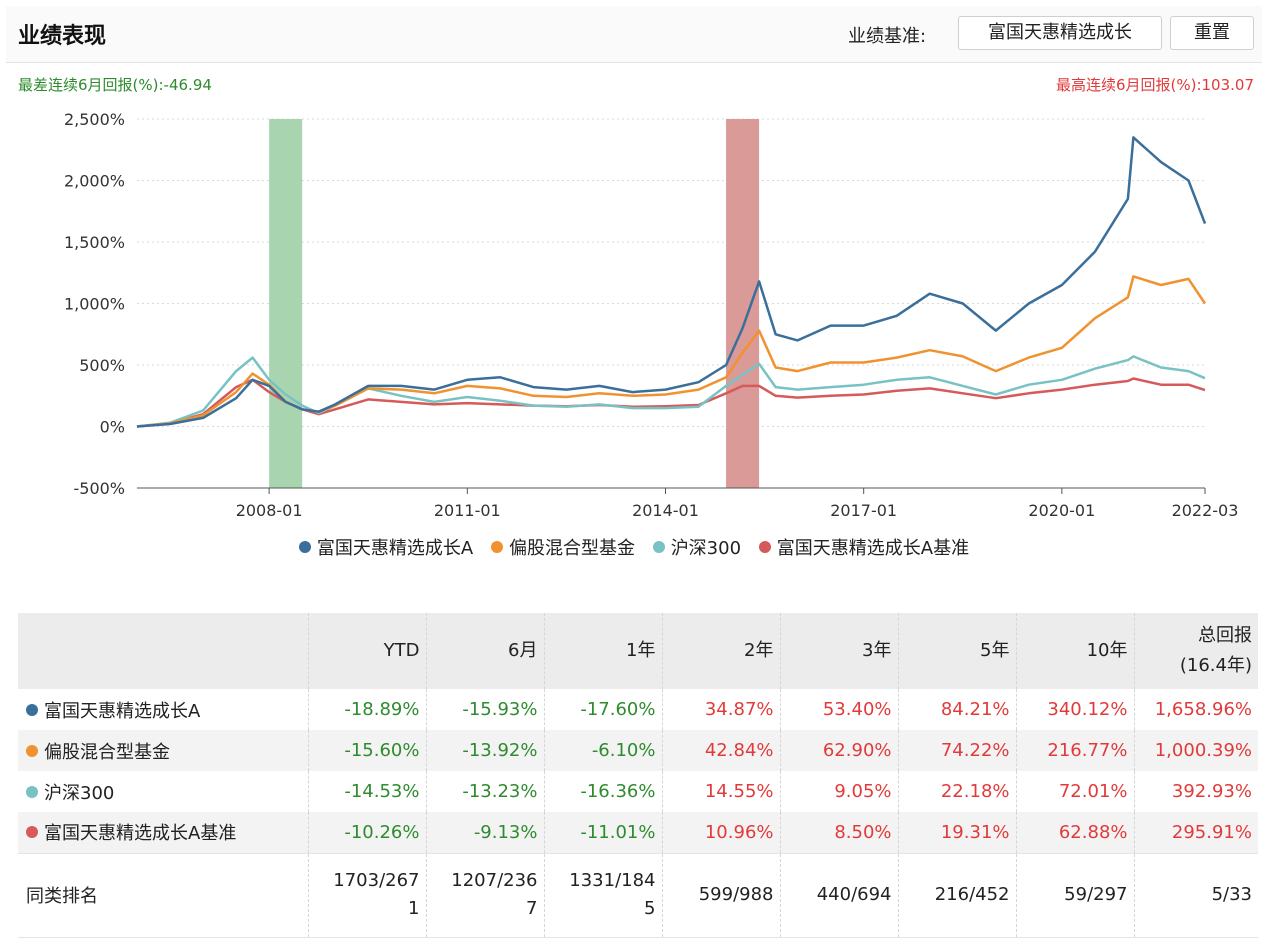 Image resolution: width=1268 pixels, height=944 pixels. What do you see at coordinates (485, 750) in the screenshot?
I see `return-cell: -13.92%` at bounding box center [485, 750].